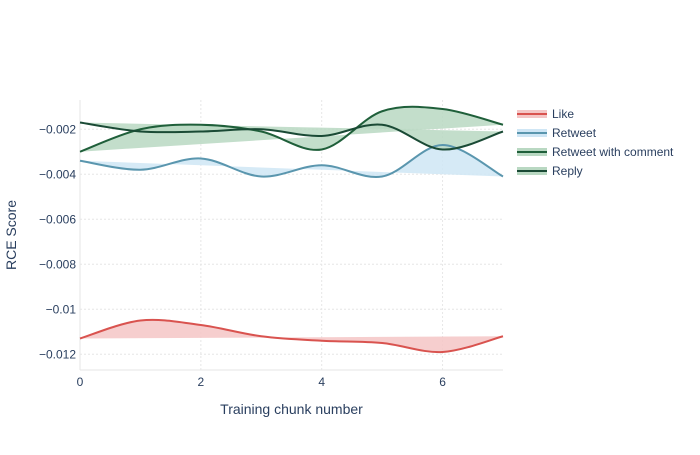  Describe the element at coordinates (574, 133) in the screenshot. I see `legend-label: Retweet` at that location.